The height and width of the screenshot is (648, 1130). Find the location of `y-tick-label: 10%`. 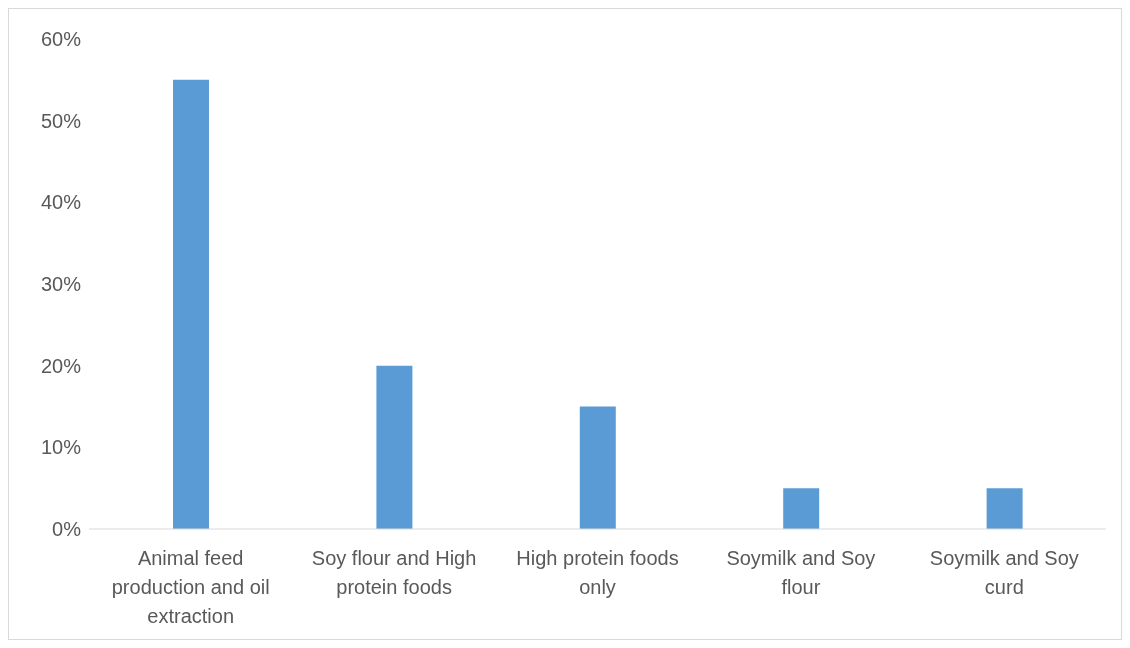

y-tick-label: 10% is located at coordinates (61, 447).